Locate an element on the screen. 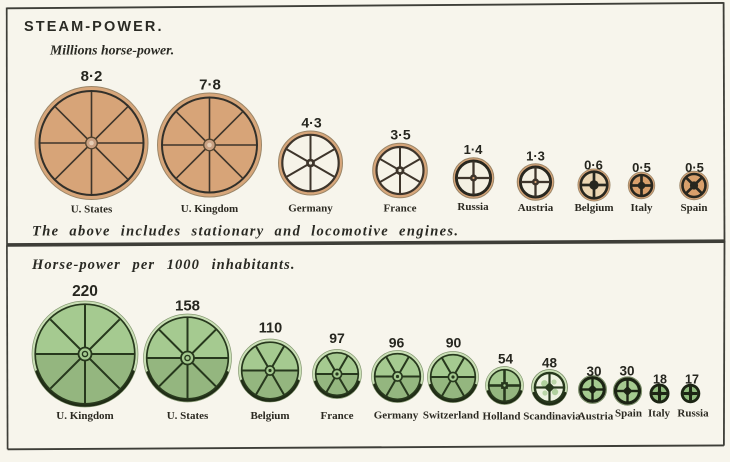 Image resolution: width=730 pixels, height=462 pixels. svg-text: 0·6 is located at coordinates (593, 165).